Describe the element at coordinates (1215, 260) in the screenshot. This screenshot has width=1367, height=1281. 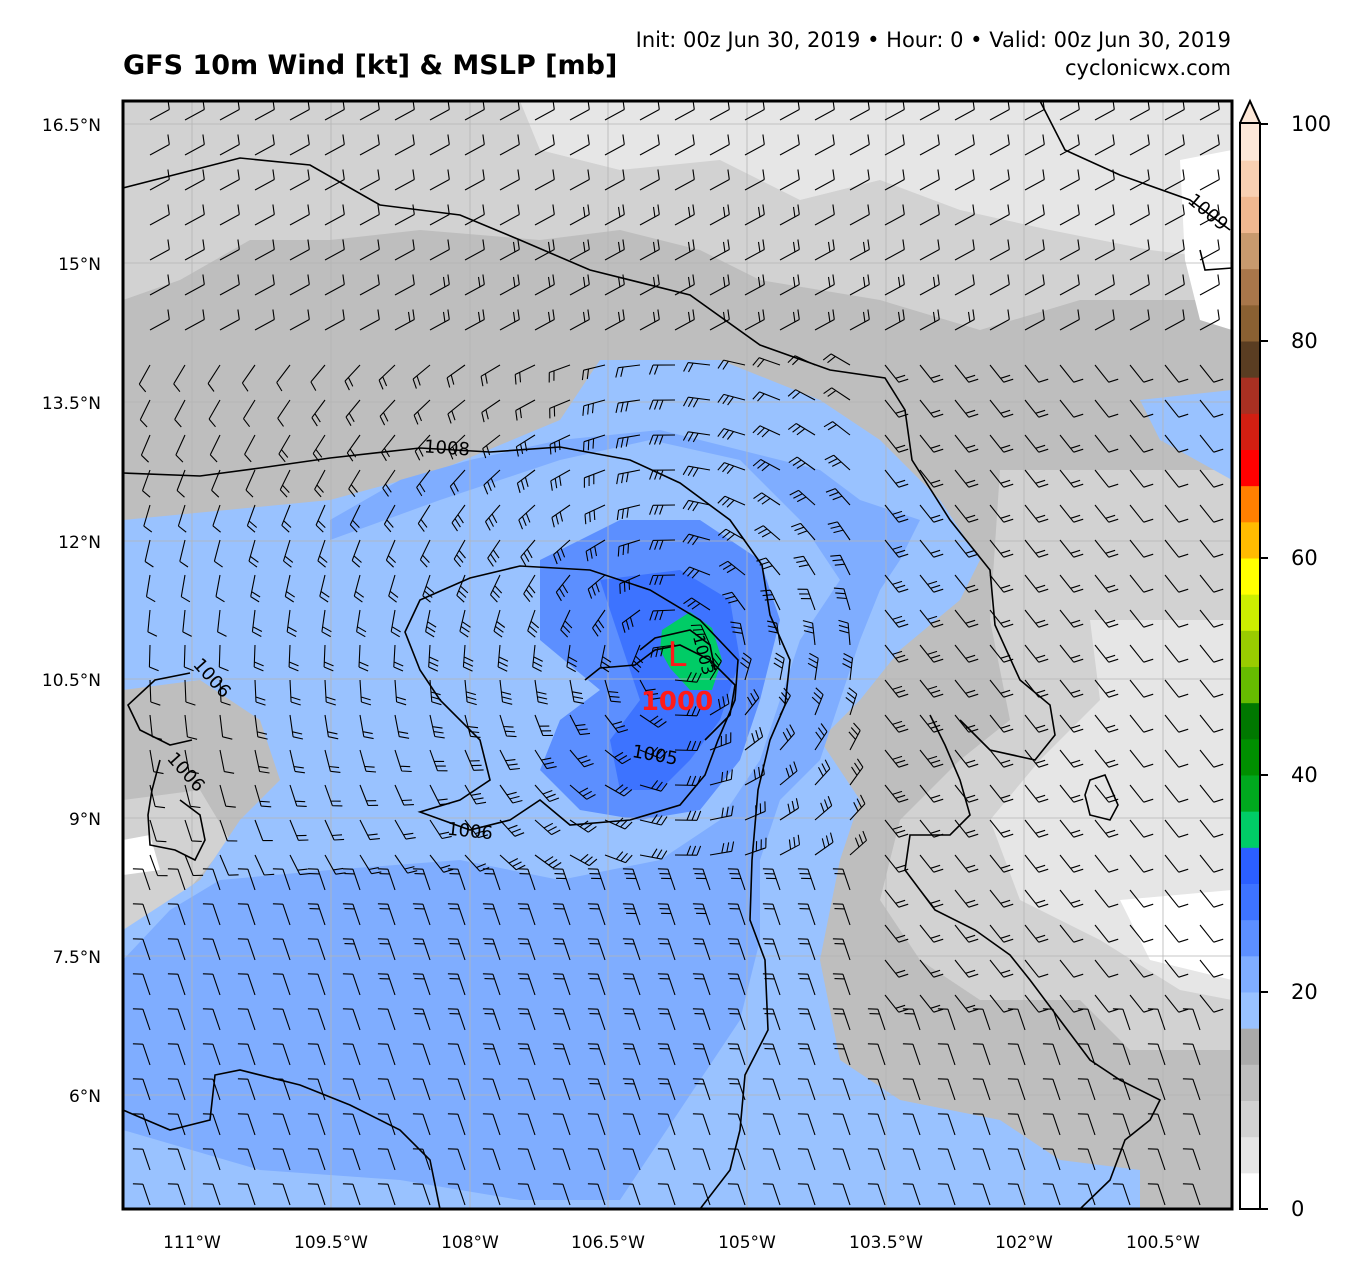
I see `isobar-1009-ne-tail` at that location.